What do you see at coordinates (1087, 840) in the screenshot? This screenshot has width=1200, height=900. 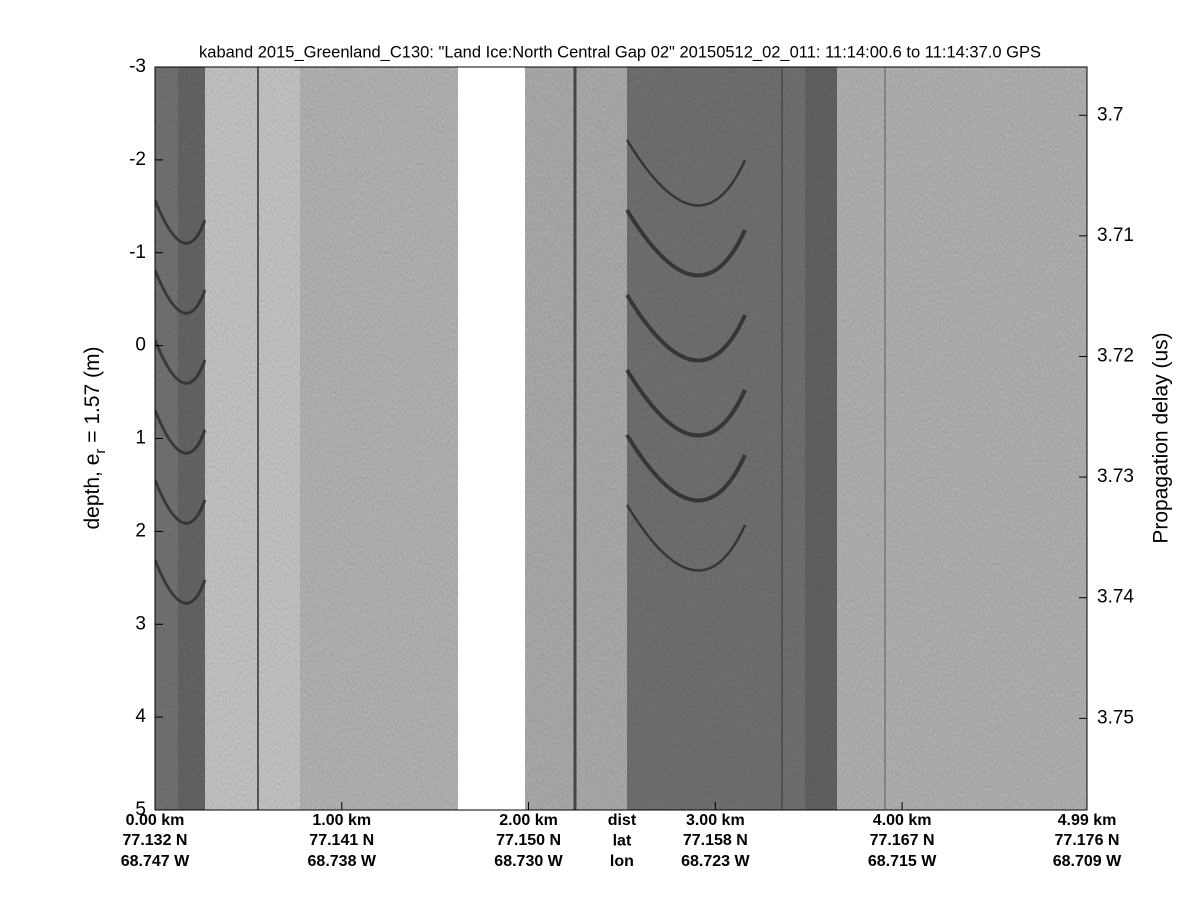 I see `lat-label: 77.176 N` at bounding box center [1087, 840].